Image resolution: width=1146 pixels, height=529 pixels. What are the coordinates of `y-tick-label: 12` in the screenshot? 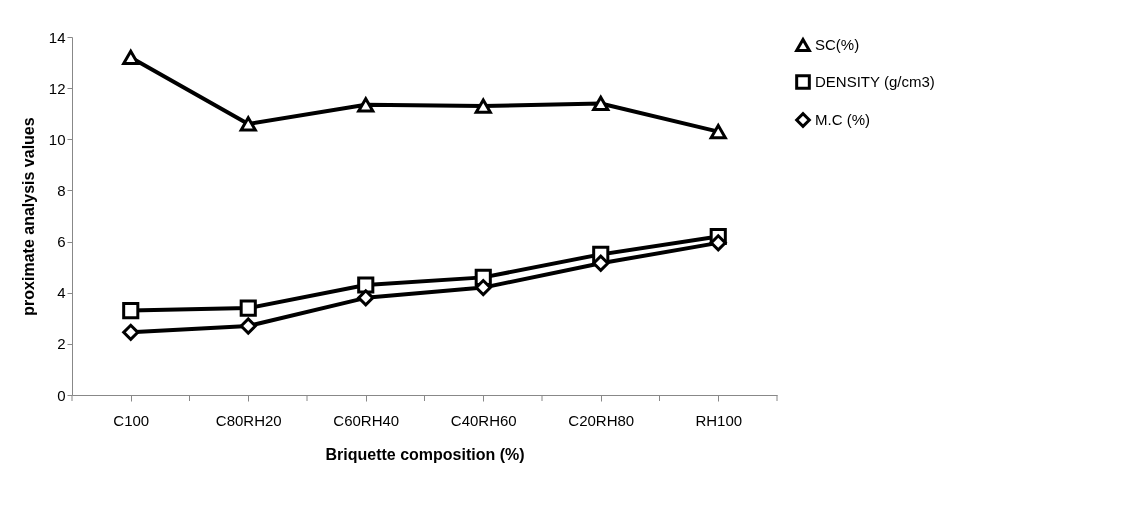 It's located at (57, 88).